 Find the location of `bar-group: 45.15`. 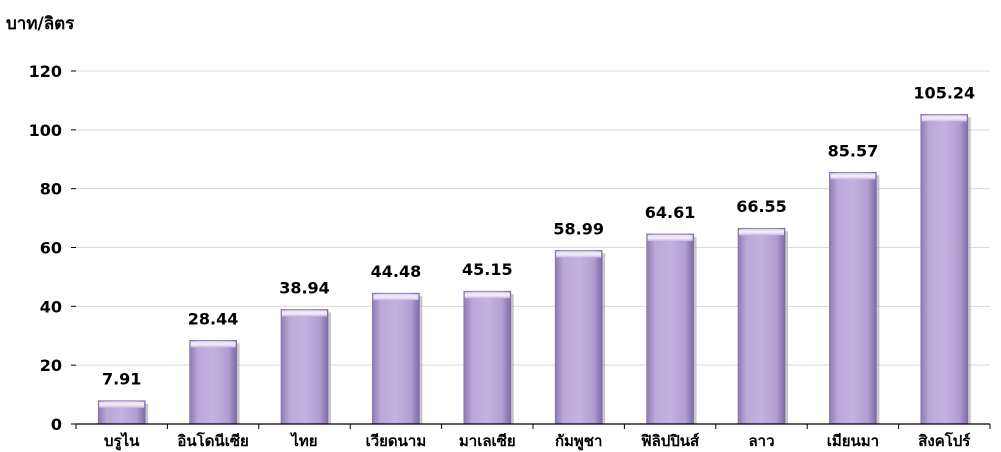

bar-group: 45.15 is located at coordinates (488, 342).